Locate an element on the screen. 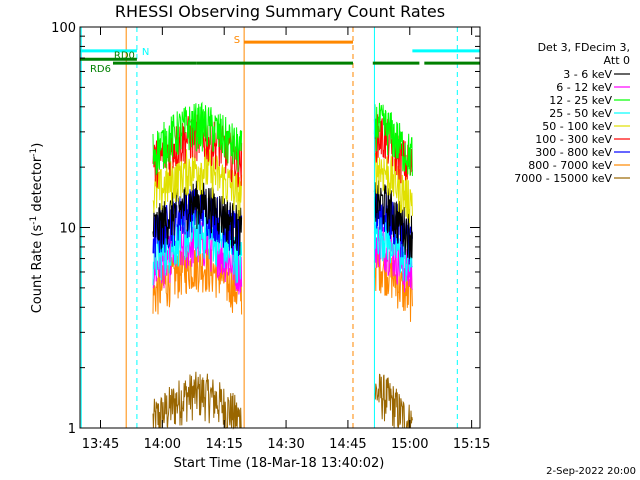  state-label-0: N is located at coordinates (145, 52).